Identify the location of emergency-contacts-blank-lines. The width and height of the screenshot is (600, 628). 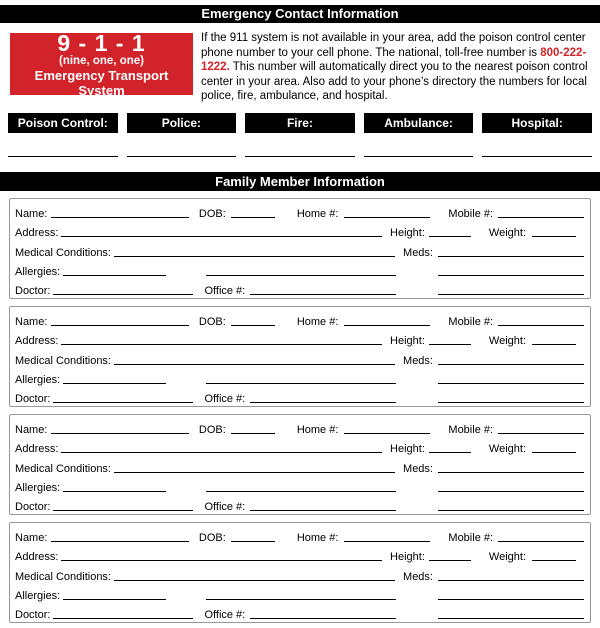
(300, 145).